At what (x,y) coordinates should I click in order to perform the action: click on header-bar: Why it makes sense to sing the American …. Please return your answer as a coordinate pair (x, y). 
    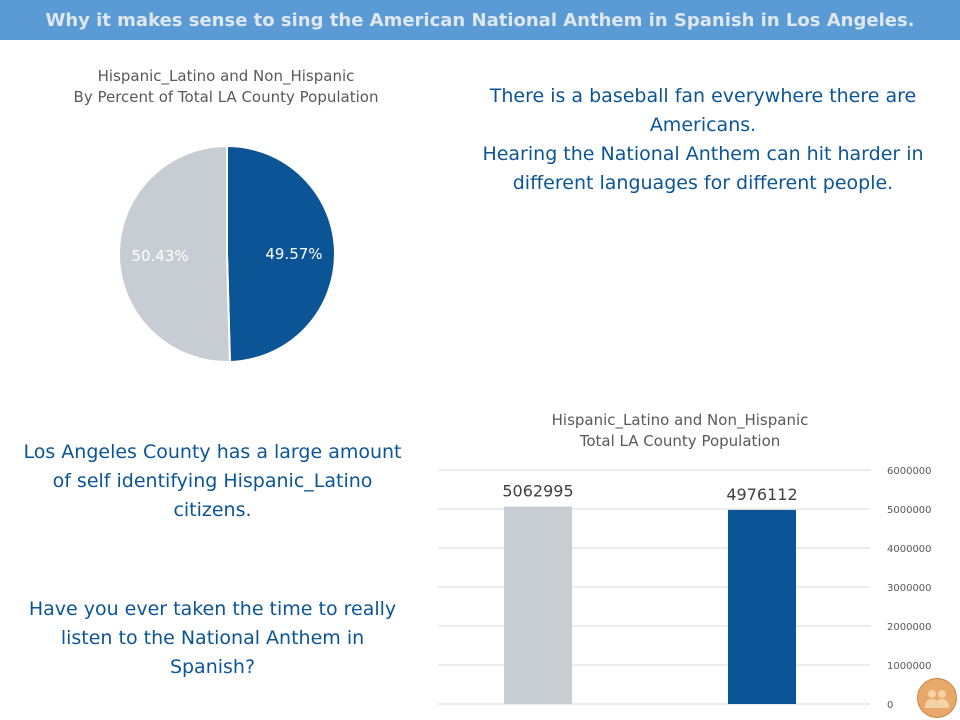
    Looking at the image, I should click on (480, 20).